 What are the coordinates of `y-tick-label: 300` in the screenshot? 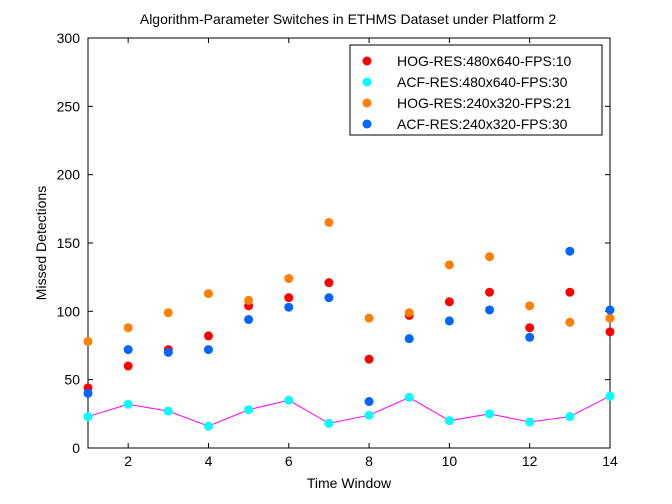 It's located at (69, 38).